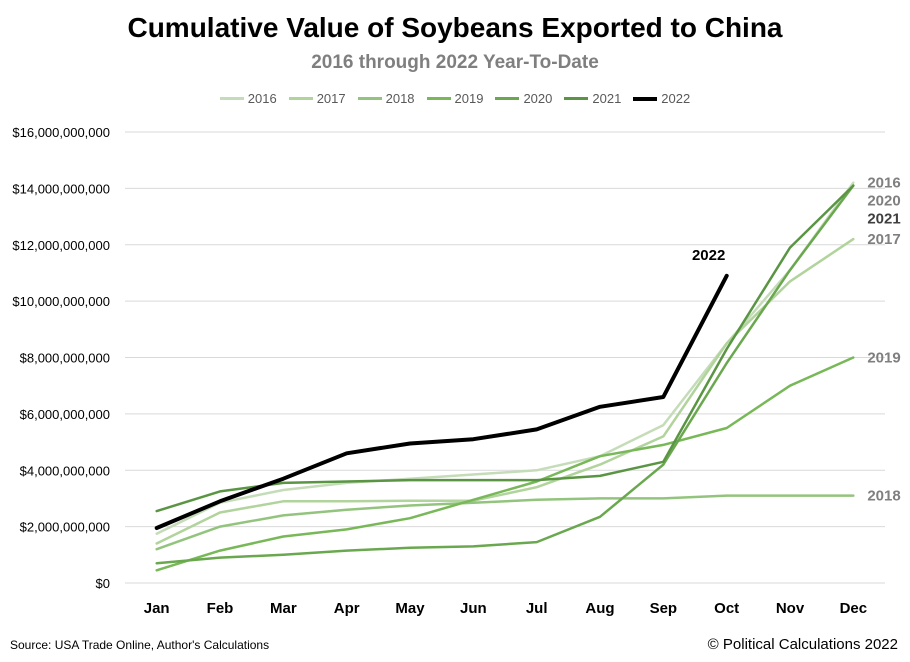 The image size is (910, 662). I want to click on legend-label: 2017, so click(331, 98).